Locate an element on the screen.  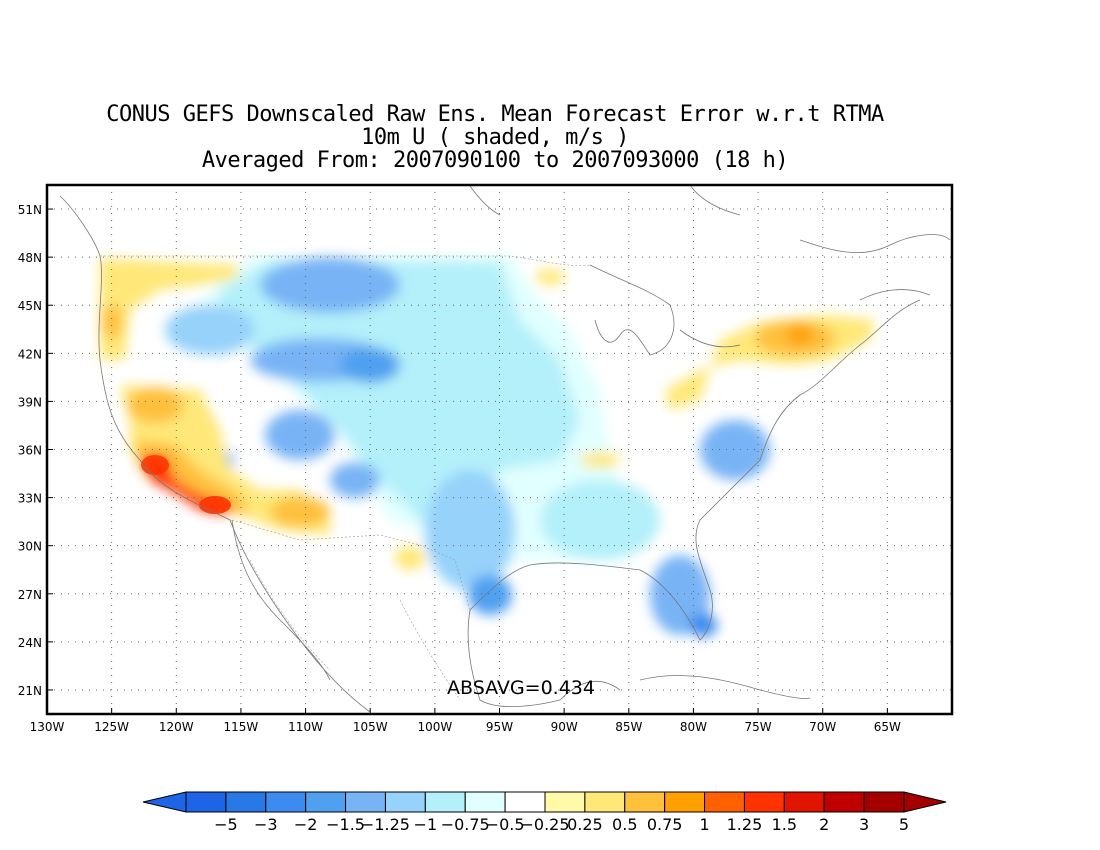
lat-tick-label: 30N is located at coordinates (30, 547).